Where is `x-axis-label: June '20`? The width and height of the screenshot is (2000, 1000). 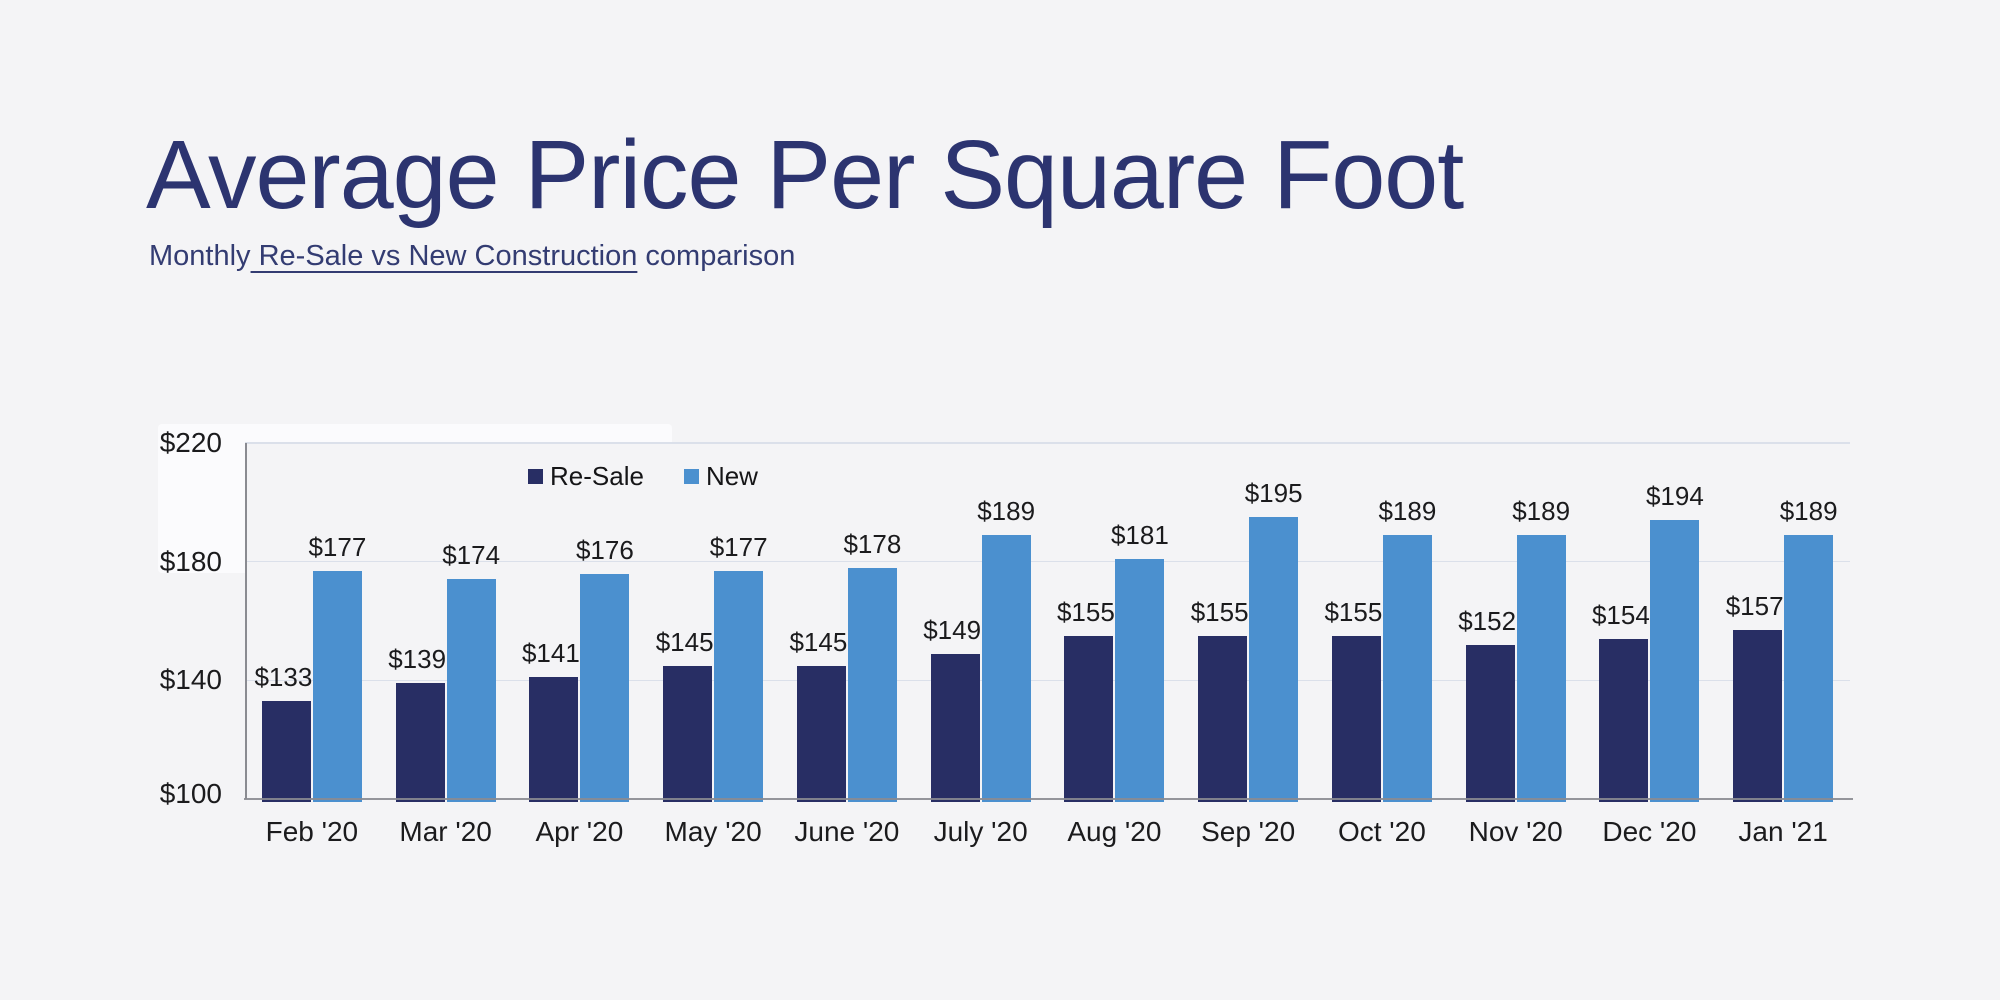 x-axis-label: June '20 is located at coordinates (847, 831).